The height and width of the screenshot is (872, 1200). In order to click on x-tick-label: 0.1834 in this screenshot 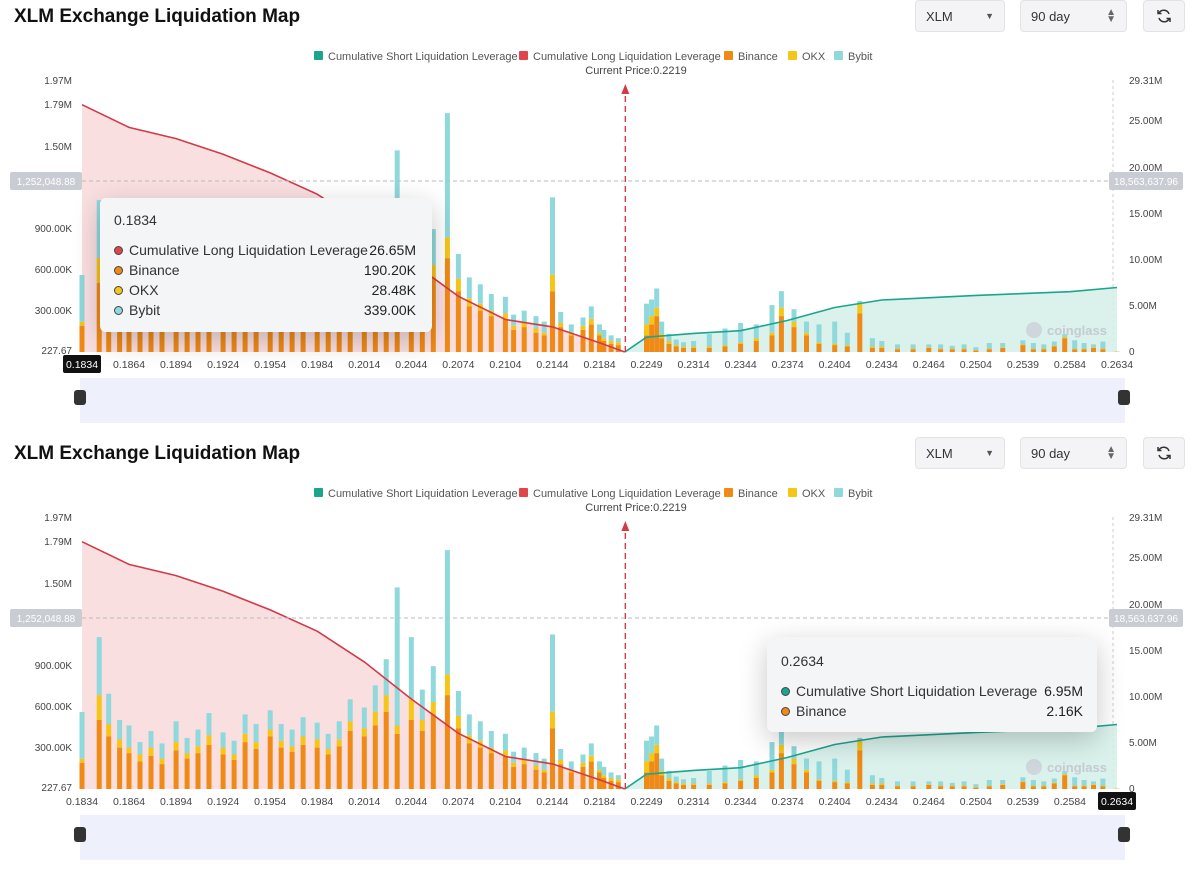, I will do `click(82, 802)`.